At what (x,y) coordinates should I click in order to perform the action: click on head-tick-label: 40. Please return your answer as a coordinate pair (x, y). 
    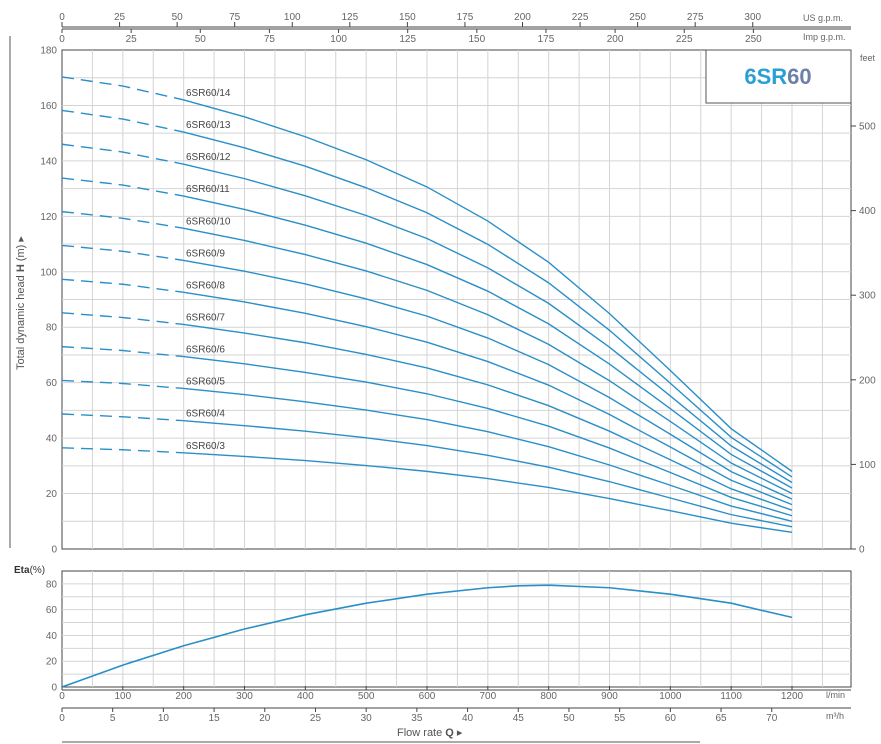
    Looking at the image, I should click on (52, 439).